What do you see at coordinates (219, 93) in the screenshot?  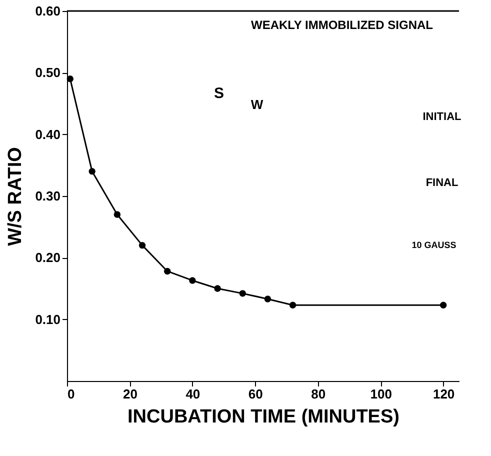 I see `annotation: S` at bounding box center [219, 93].